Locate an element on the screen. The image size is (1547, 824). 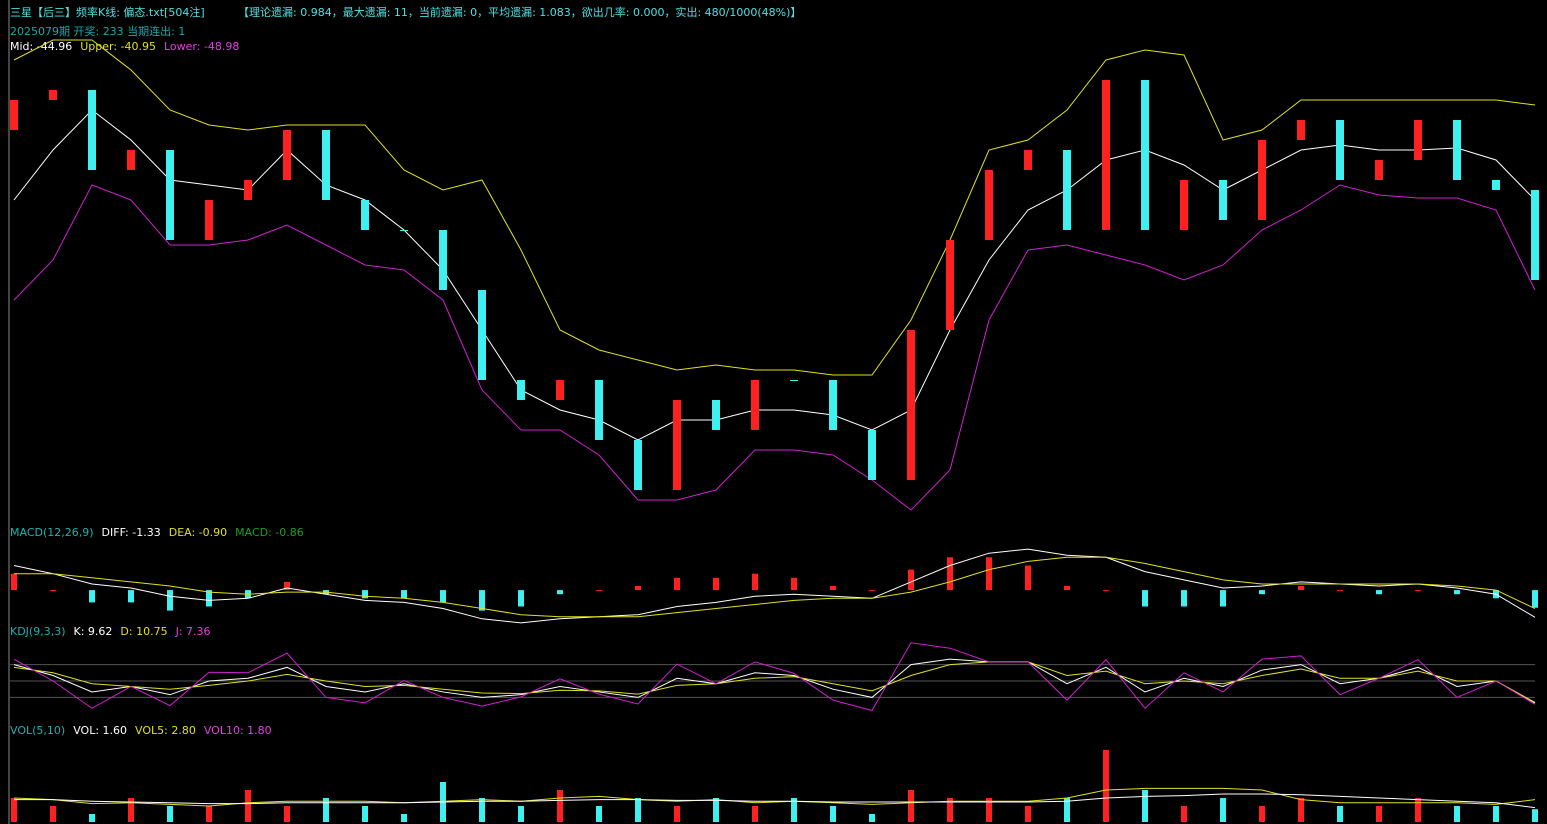
legend-entry: DEA: -0.90 is located at coordinates (198, 532).